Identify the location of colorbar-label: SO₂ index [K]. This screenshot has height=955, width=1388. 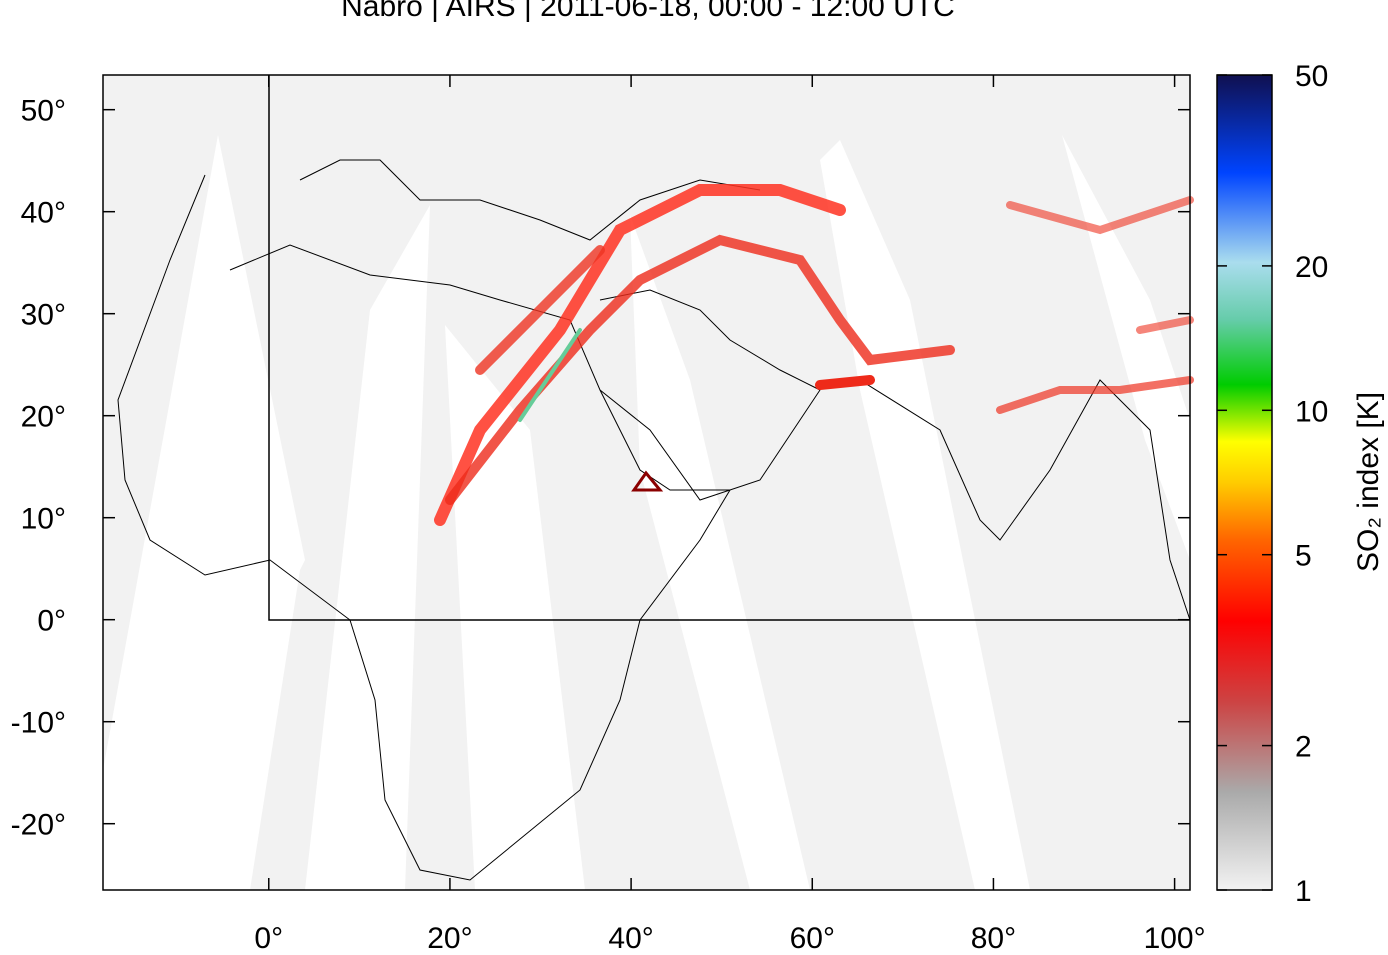
(1368, 482).